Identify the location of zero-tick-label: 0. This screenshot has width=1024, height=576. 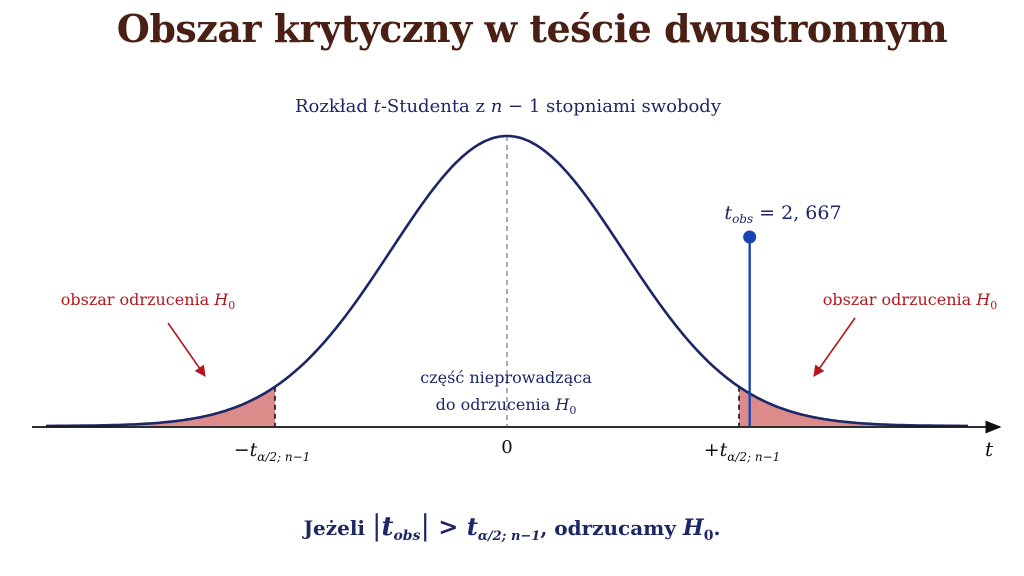
(506, 447).